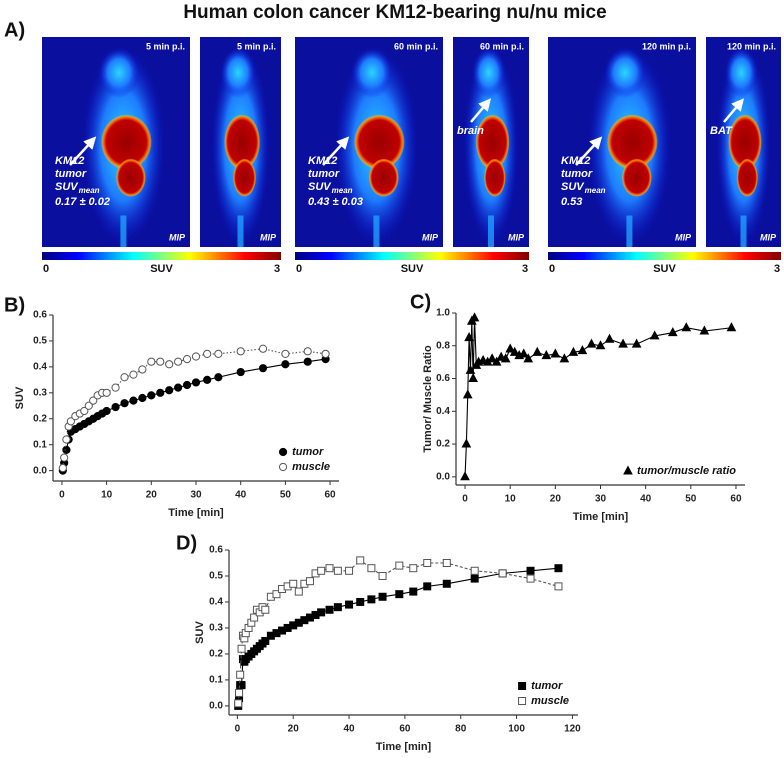 The image size is (784, 758). What do you see at coordinates (216, 550) in the screenshot?
I see `y-tick-label: 0.6` at bounding box center [216, 550].